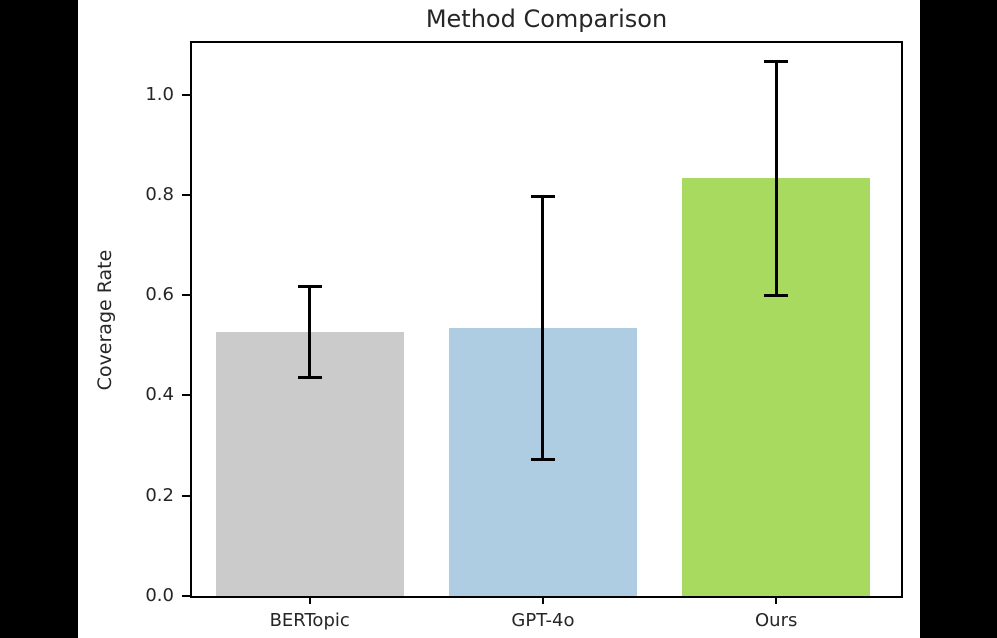 Image resolution: width=997 pixels, height=638 pixels. Describe the element at coordinates (776, 620) in the screenshot. I see `x-tick-label: Ours` at that location.